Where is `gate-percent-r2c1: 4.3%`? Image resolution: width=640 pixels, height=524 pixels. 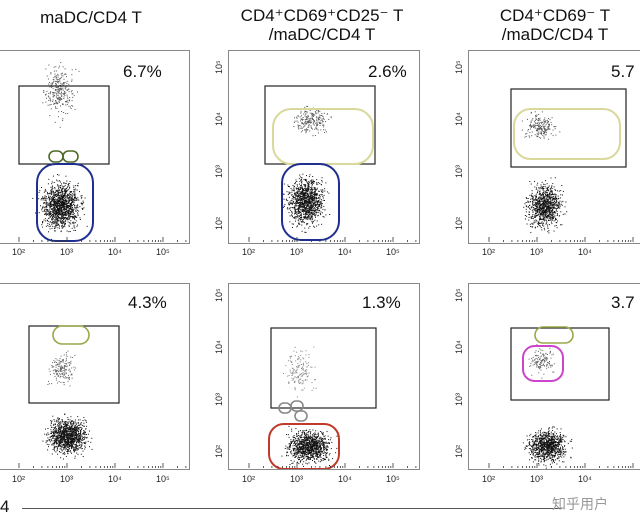 gate-percent-r2c1: 4.3% is located at coordinates (147, 302).